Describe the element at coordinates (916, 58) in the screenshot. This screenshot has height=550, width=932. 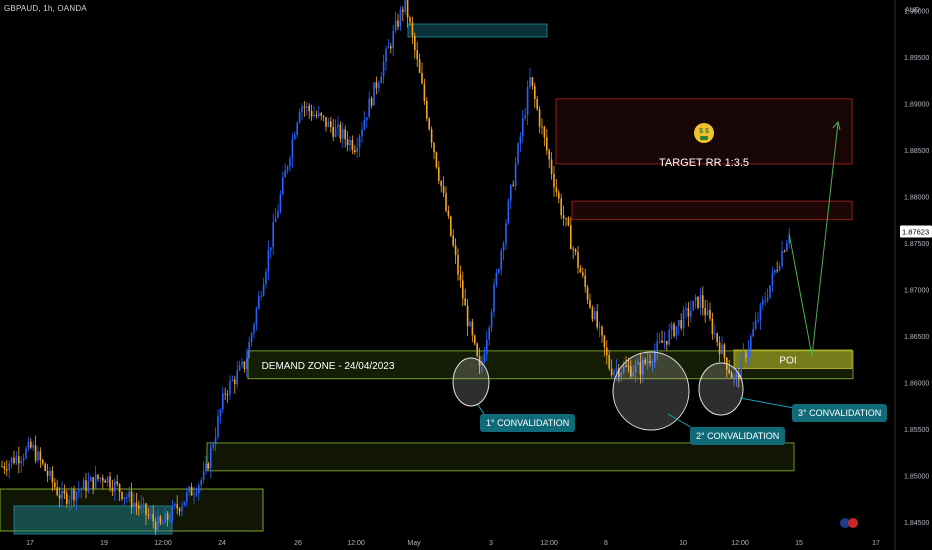
I see `y-tick-label: 1.89500` at that location.